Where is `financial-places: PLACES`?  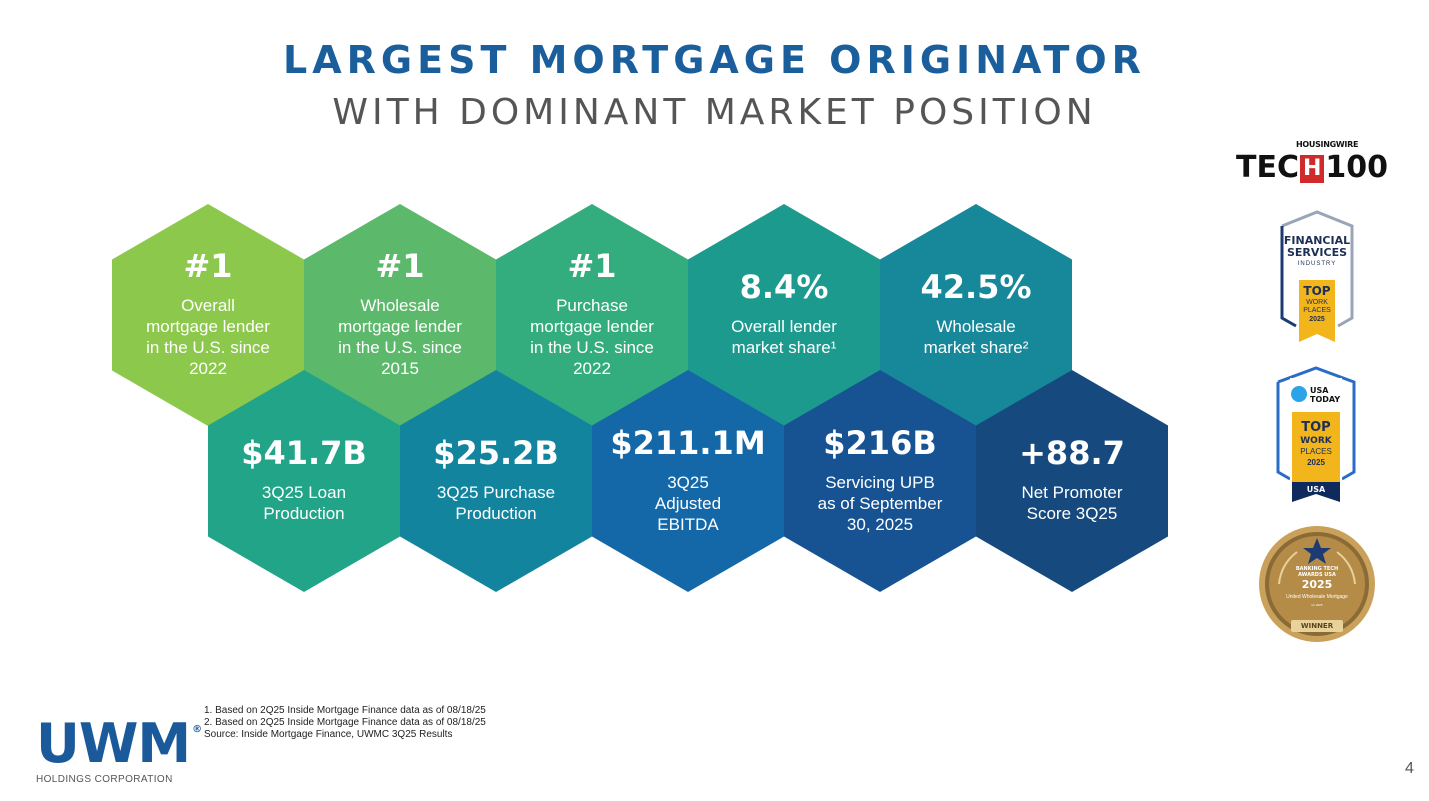
financial-places: PLACES is located at coordinates (1317, 310).